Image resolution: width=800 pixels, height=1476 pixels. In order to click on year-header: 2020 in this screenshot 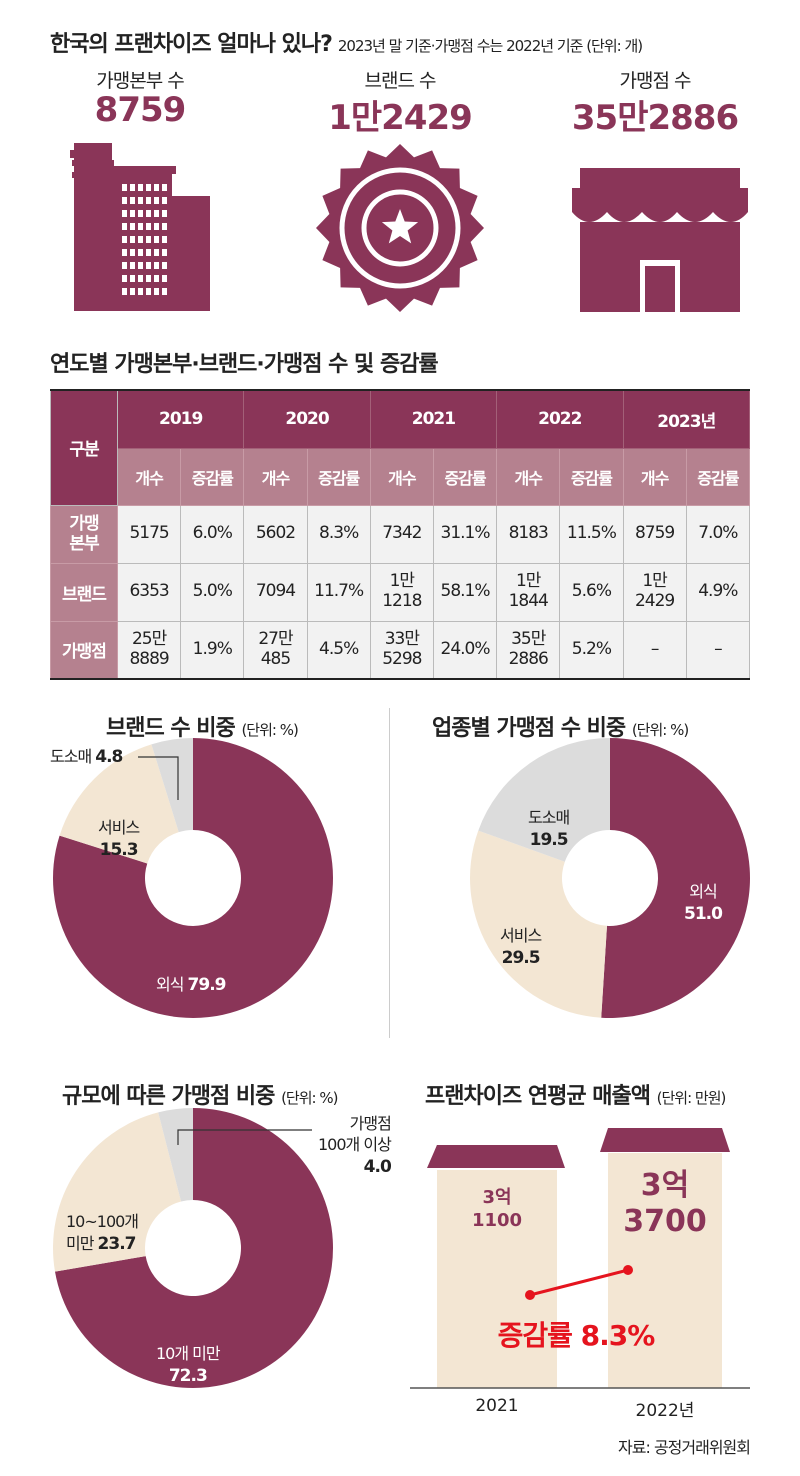, I will do `click(307, 419)`.